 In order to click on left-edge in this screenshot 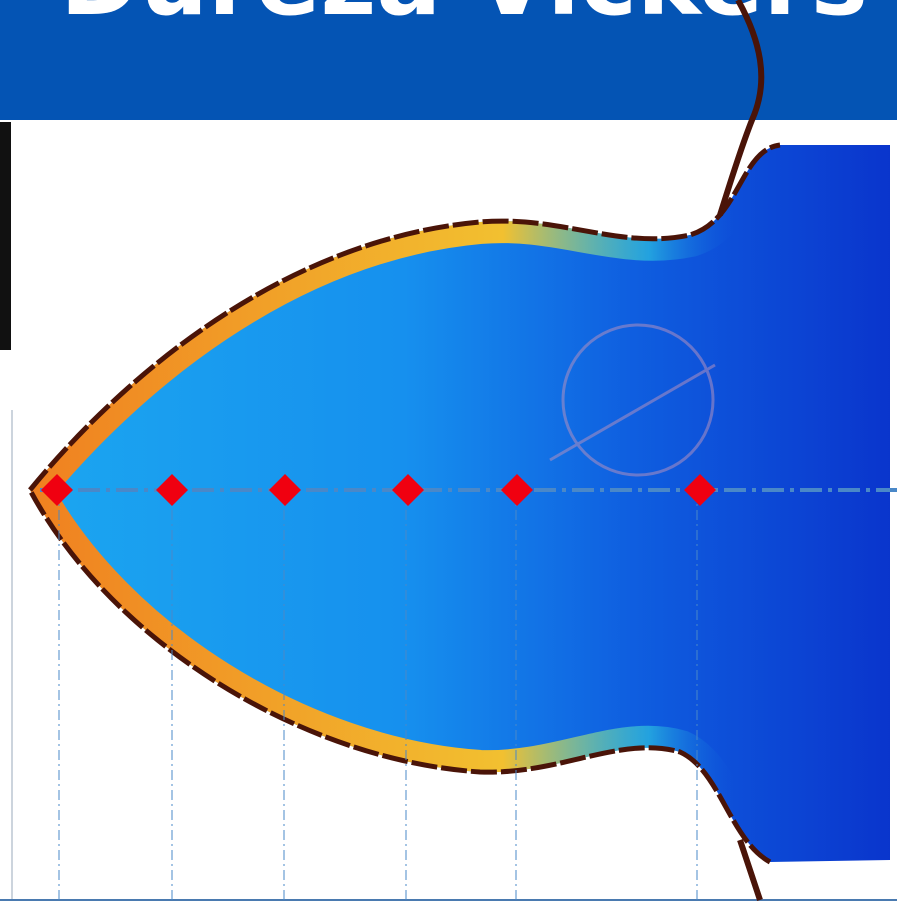, I will do `click(5, 236)`.